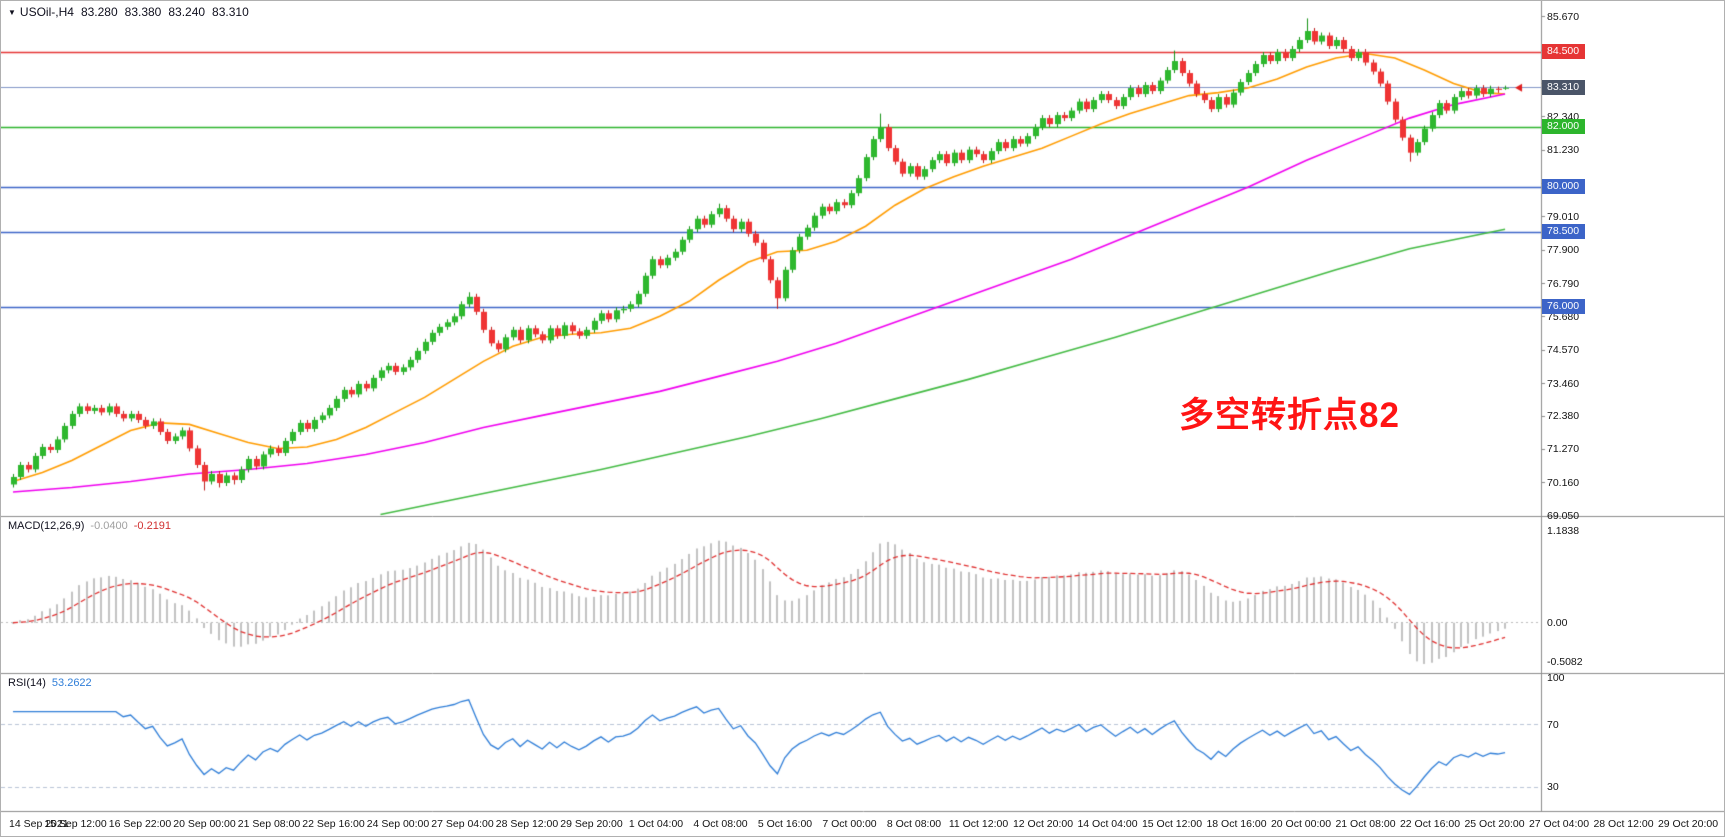 The height and width of the screenshot is (837, 1725). Describe the element at coordinates (75, 824) in the screenshot. I see `time-axis-label: 15 Sep 12:00` at that location.